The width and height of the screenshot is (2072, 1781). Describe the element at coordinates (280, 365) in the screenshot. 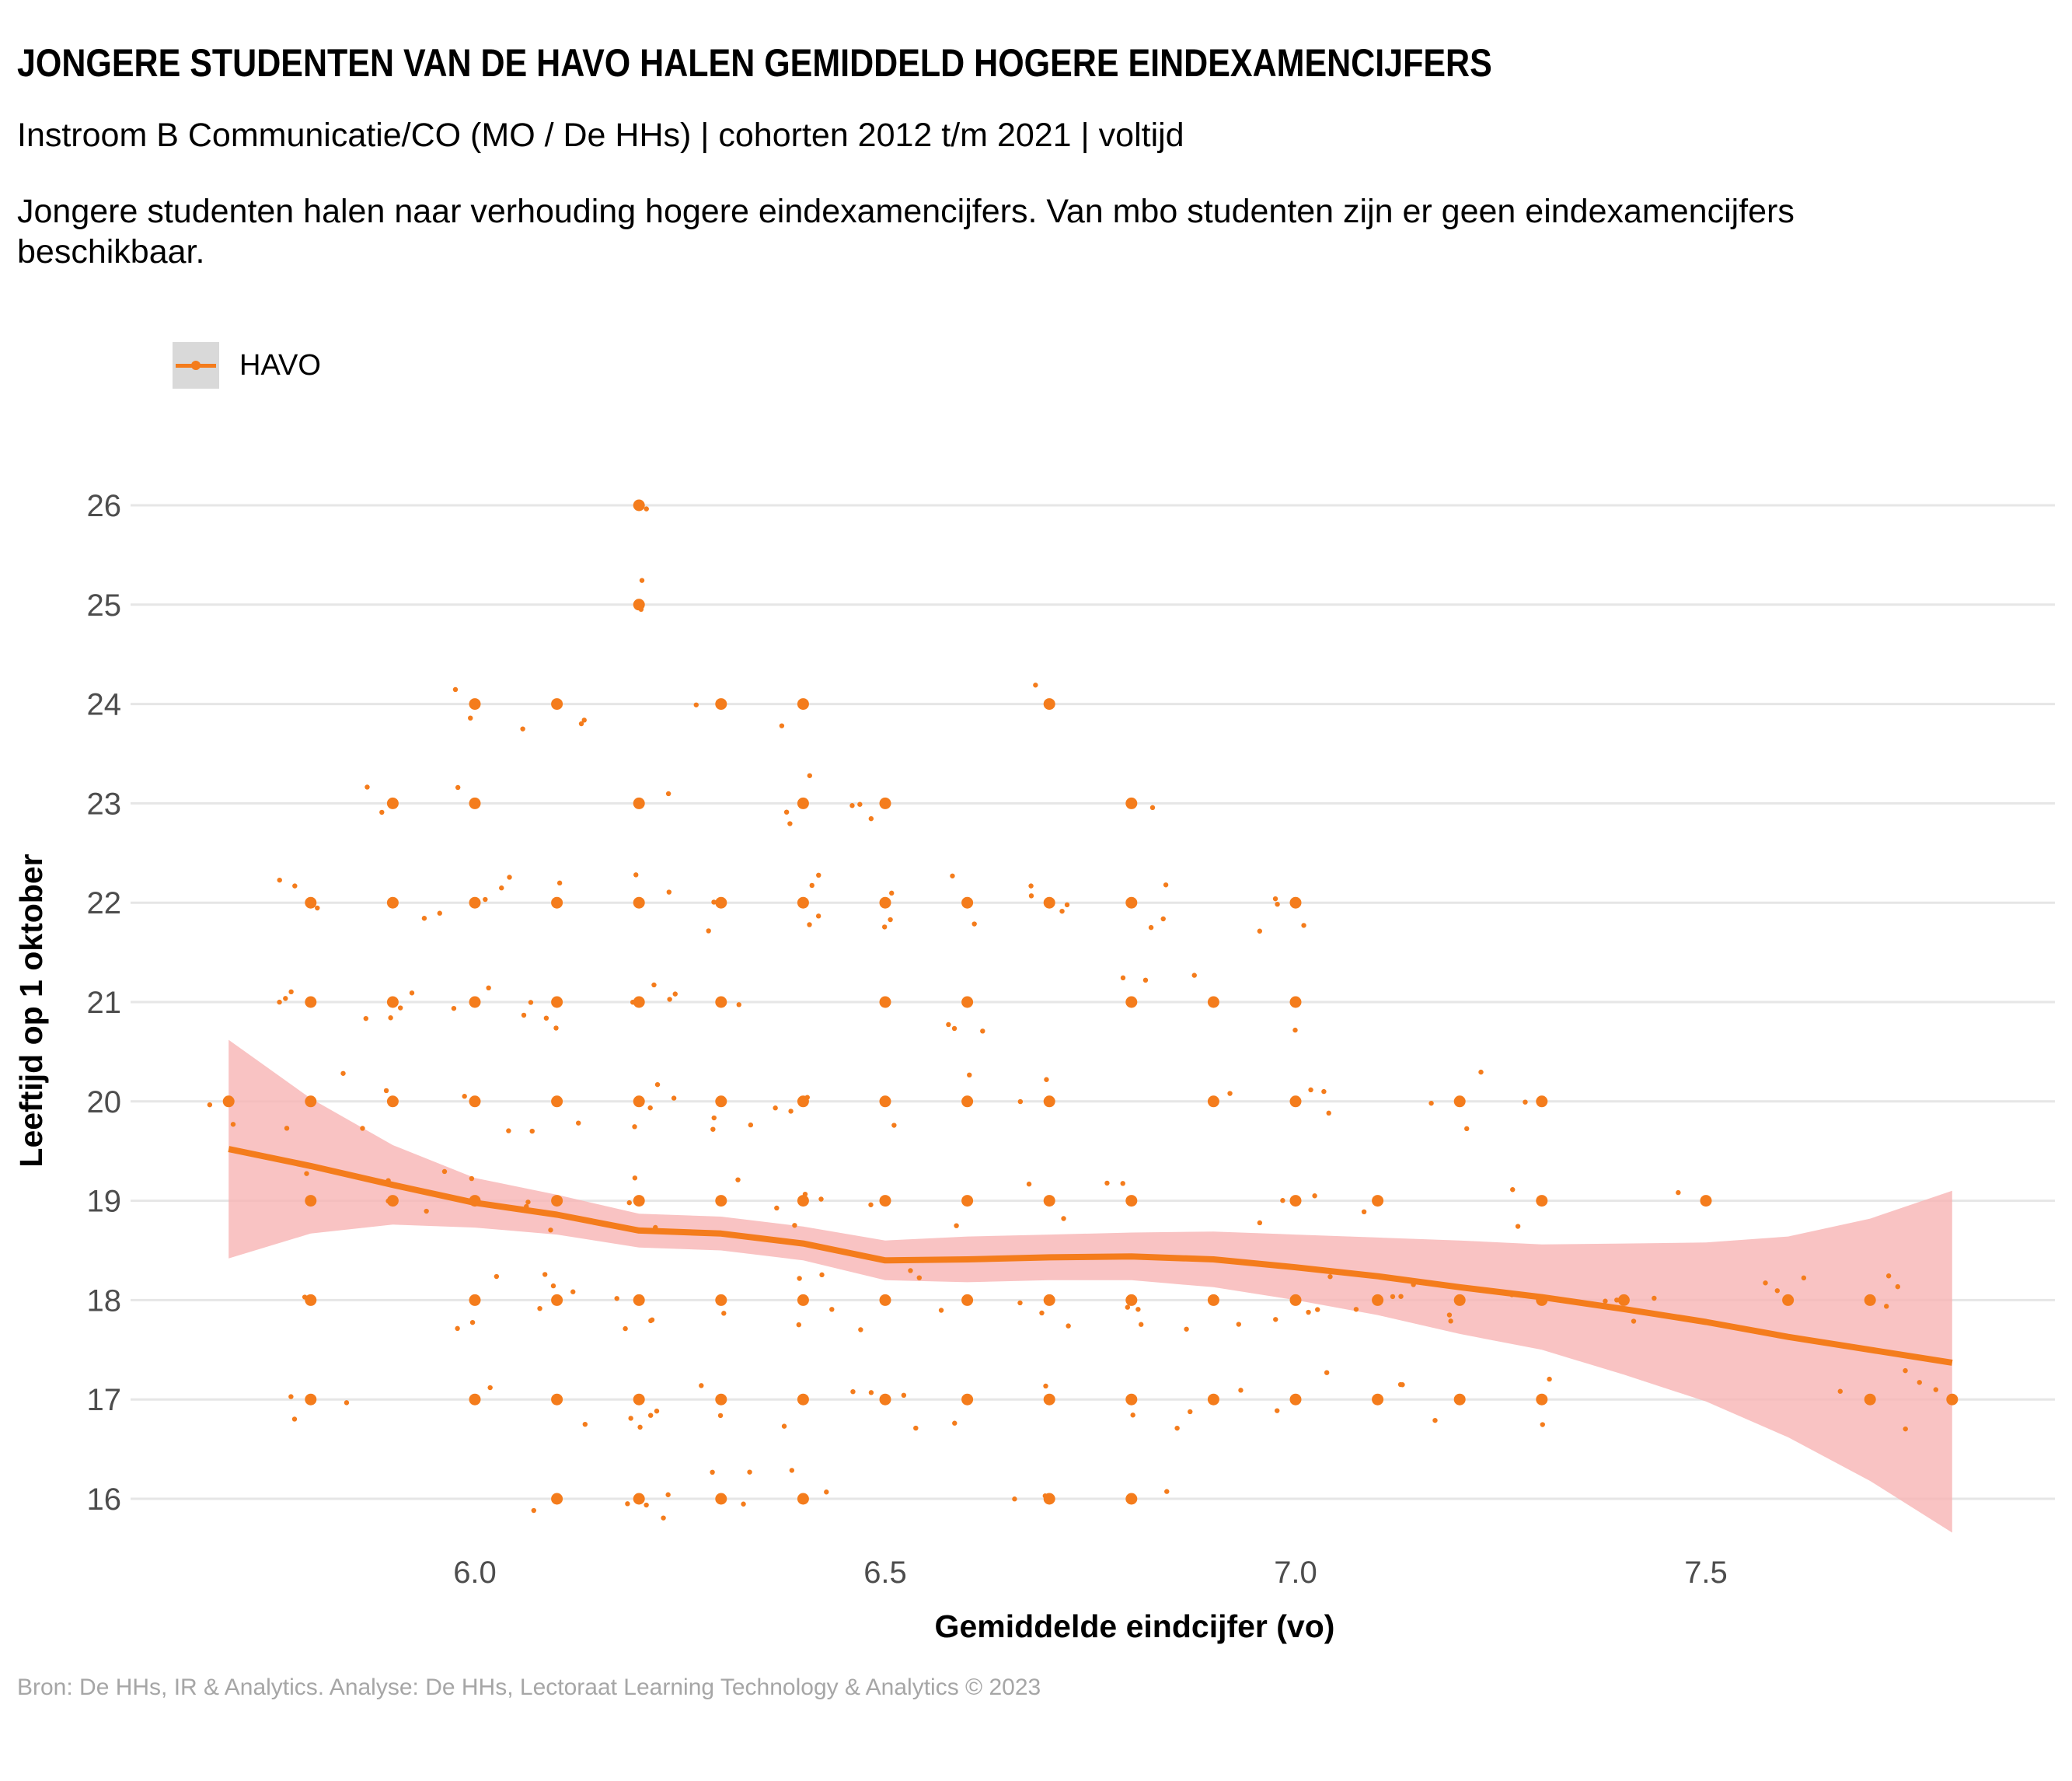

I see `legend-label-havo: HAVO` at that location.